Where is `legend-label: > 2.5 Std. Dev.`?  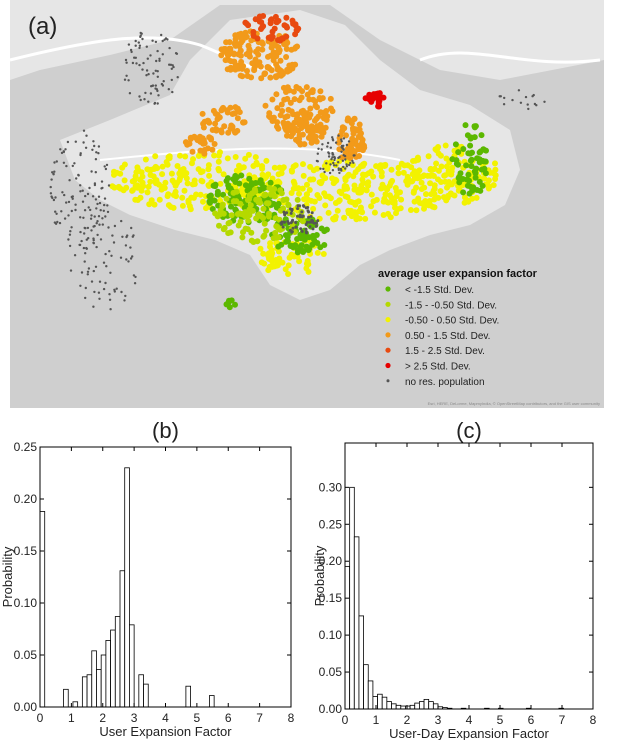
legend-label: > 2.5 Std. Dev. is located at coordinates (438, 367).